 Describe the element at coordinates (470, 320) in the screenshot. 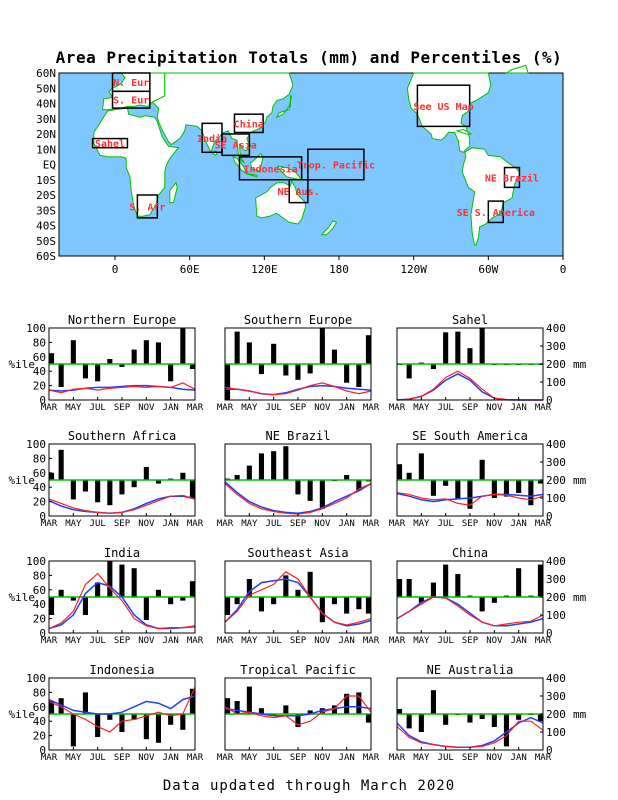

I see `panel-title: Sahel` at that location.